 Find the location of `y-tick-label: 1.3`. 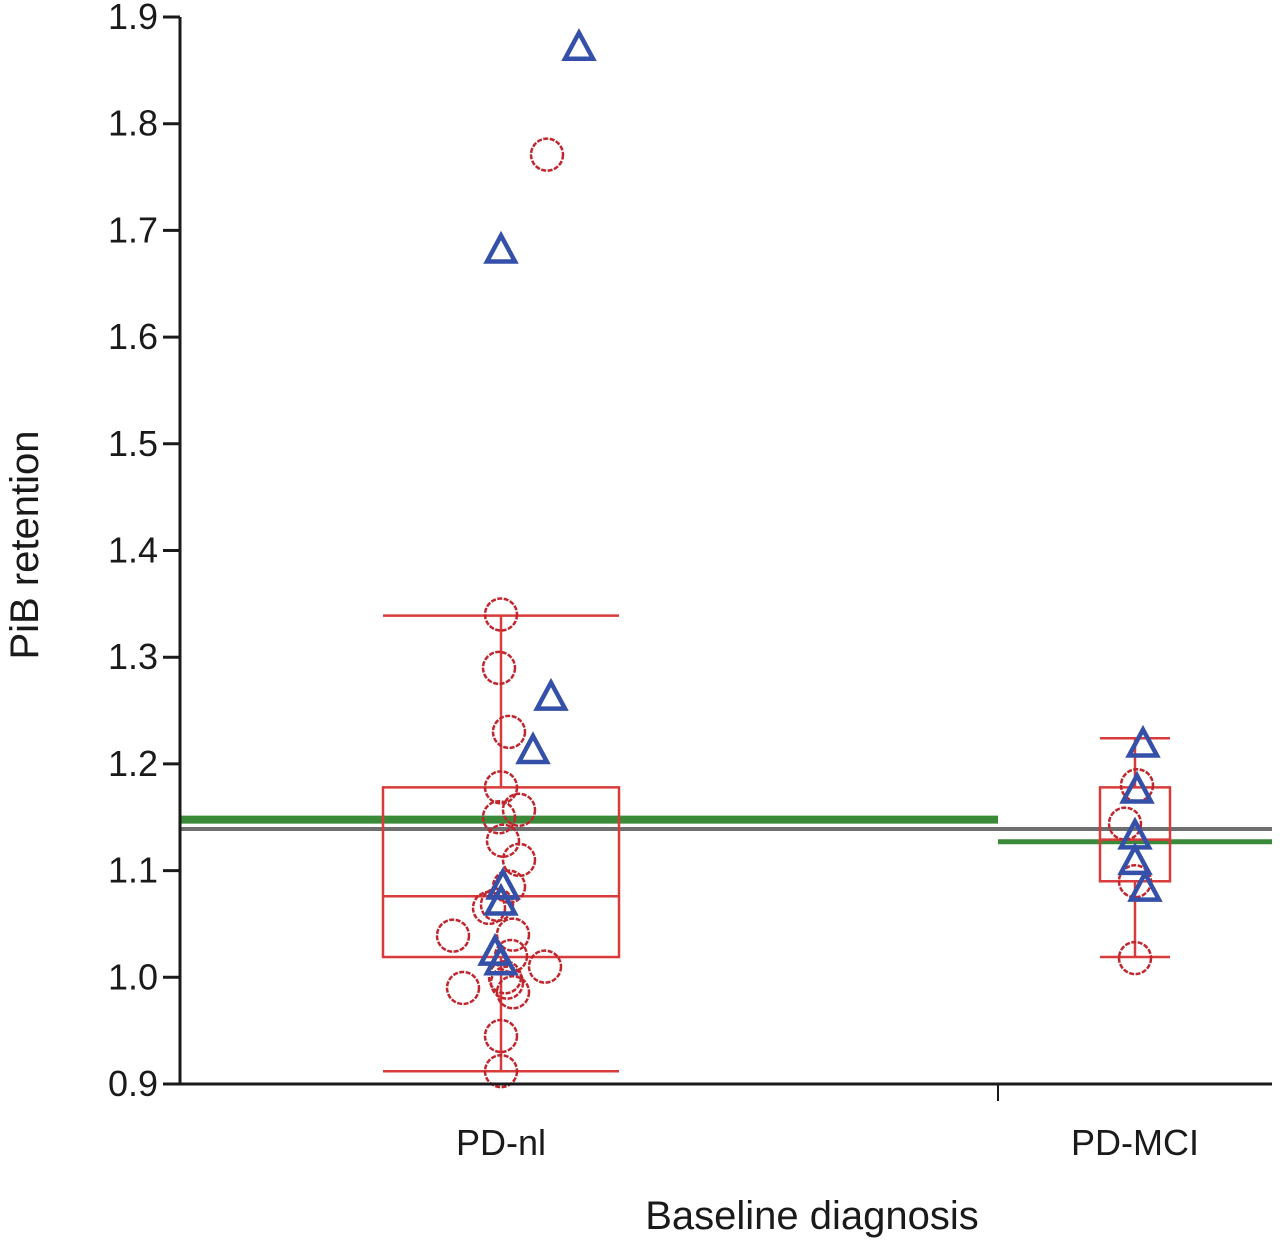

y-tick-label: 1.3 is located at coordinates (133, 656).